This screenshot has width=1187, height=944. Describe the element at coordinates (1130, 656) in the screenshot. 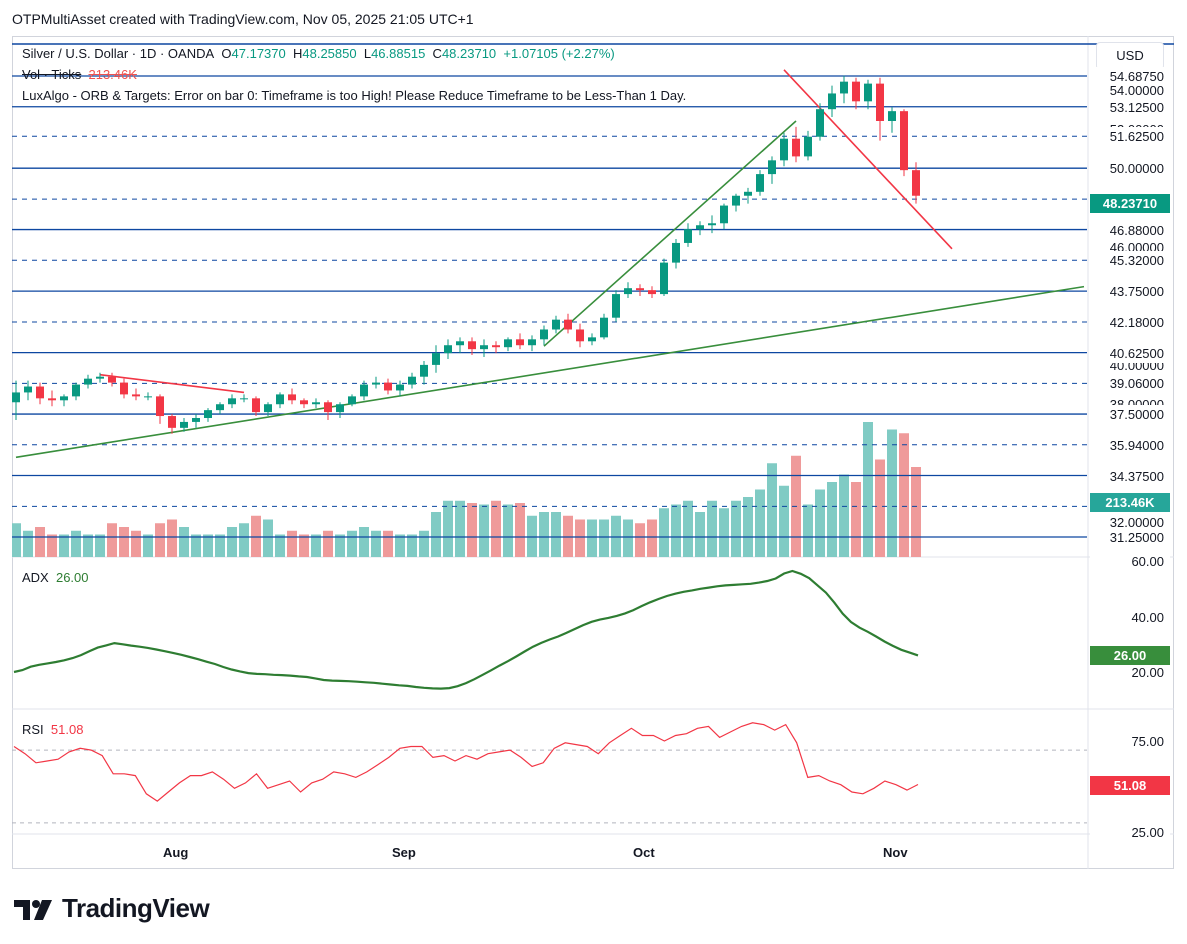

I see `adx-current-badge: 26.00` at that location.